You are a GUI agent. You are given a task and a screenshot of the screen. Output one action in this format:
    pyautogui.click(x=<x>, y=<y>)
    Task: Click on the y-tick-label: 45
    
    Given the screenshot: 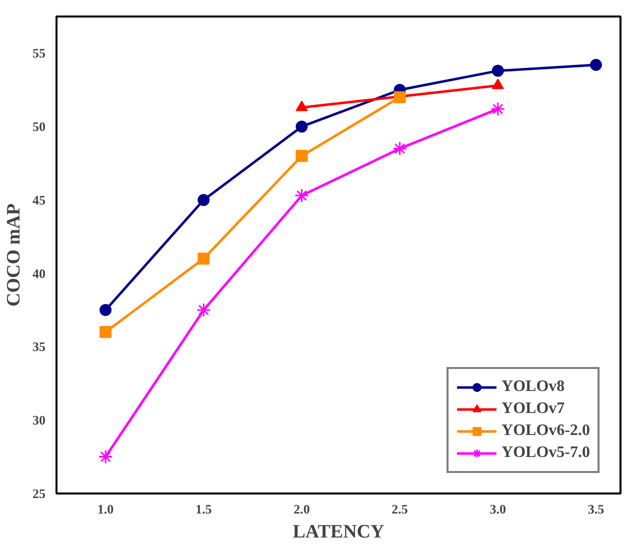 What is the action you would take?
    pyautogui.click(x=39, y=200)
    